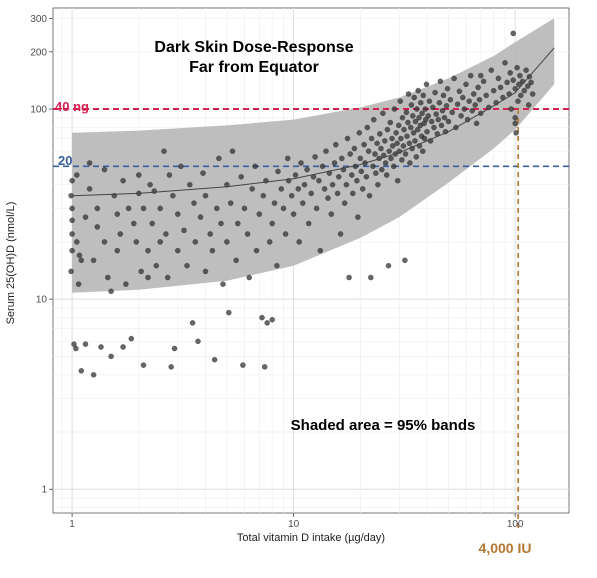  Describe the element at coordinates (253, 47) in the screenshot. I see `chart-title-line1: Dark Skin Dose-Response` at that location.